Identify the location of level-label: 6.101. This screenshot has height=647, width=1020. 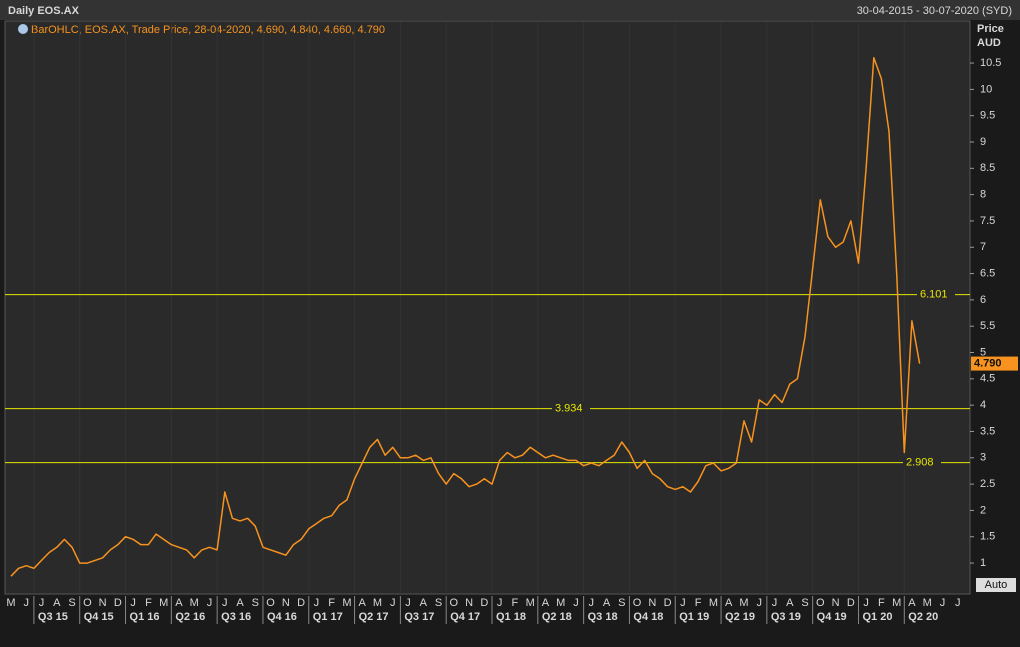
(934, 294).